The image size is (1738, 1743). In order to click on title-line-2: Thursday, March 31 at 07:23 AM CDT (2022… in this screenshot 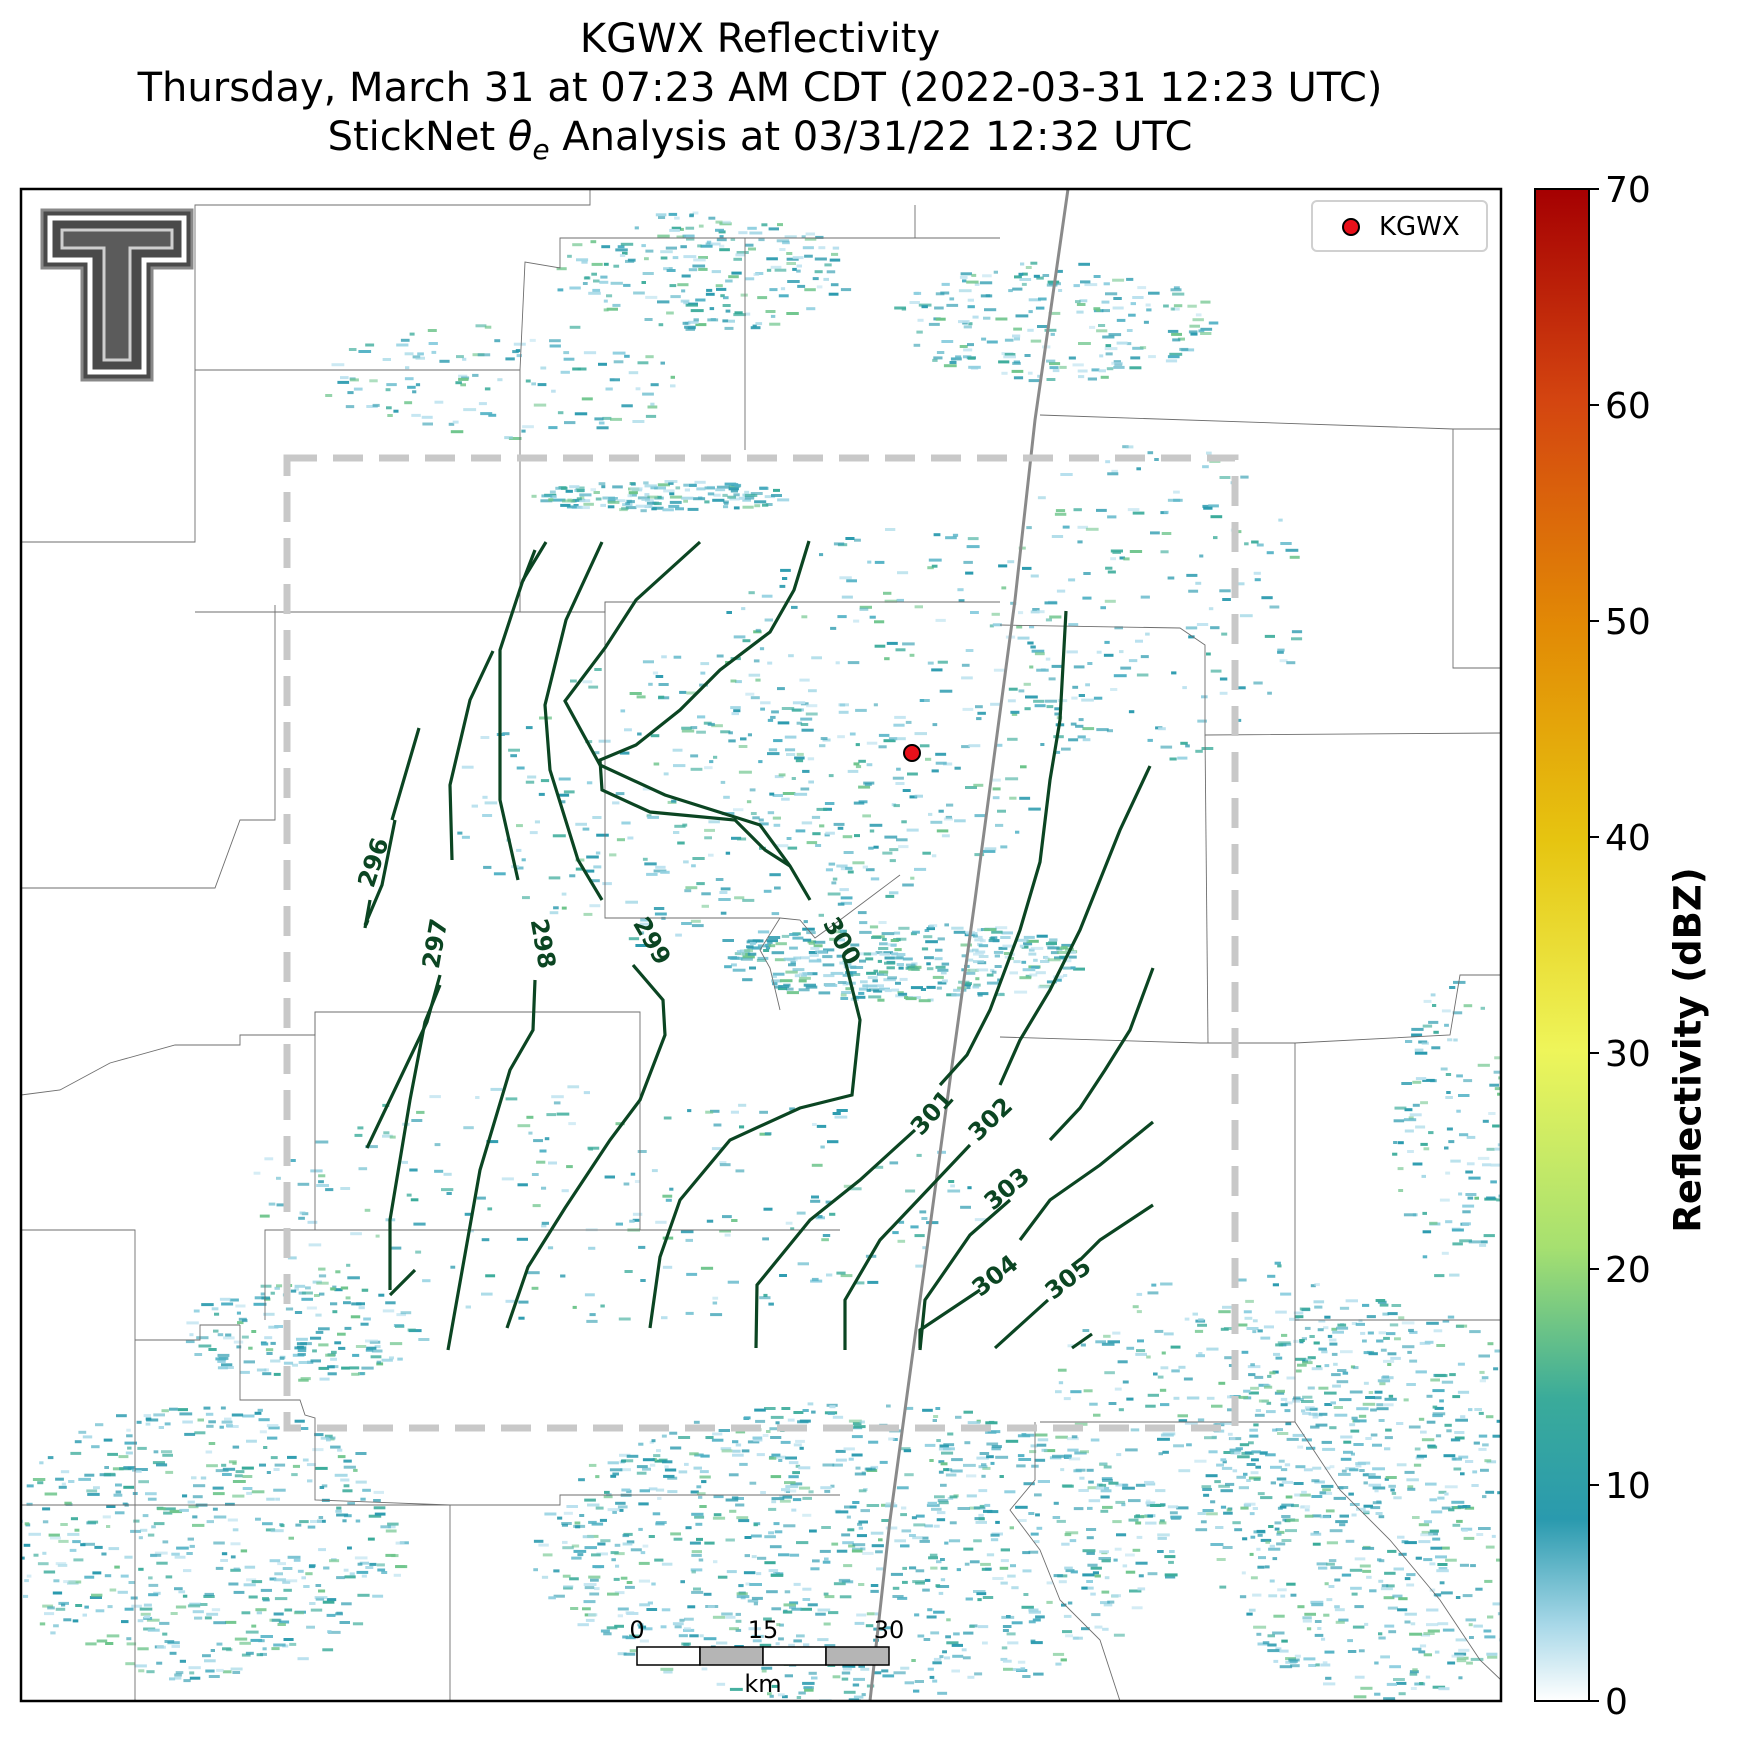, I will do `click(760, 88)`.